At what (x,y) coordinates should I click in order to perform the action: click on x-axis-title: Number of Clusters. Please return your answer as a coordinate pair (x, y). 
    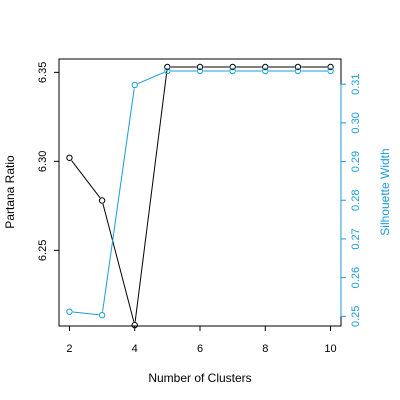
    Looking at the image, I should click on (199, 378).